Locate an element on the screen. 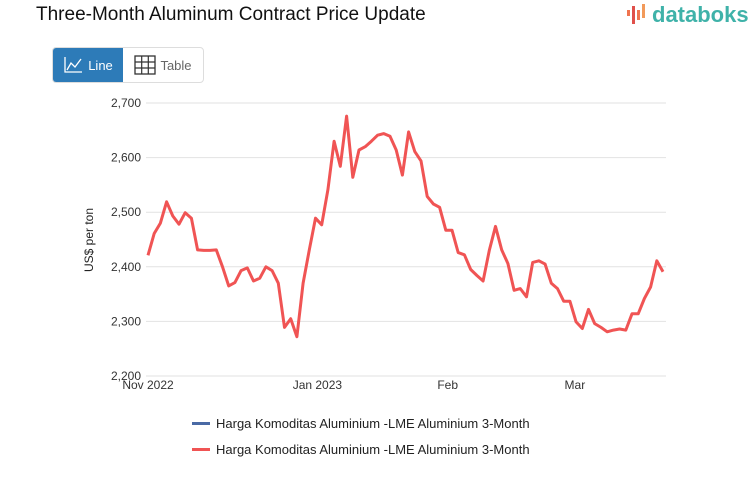 This screenshot has height=498, width=753. x-tick-label: Jan 2023 is located at coordinates (318, 385).